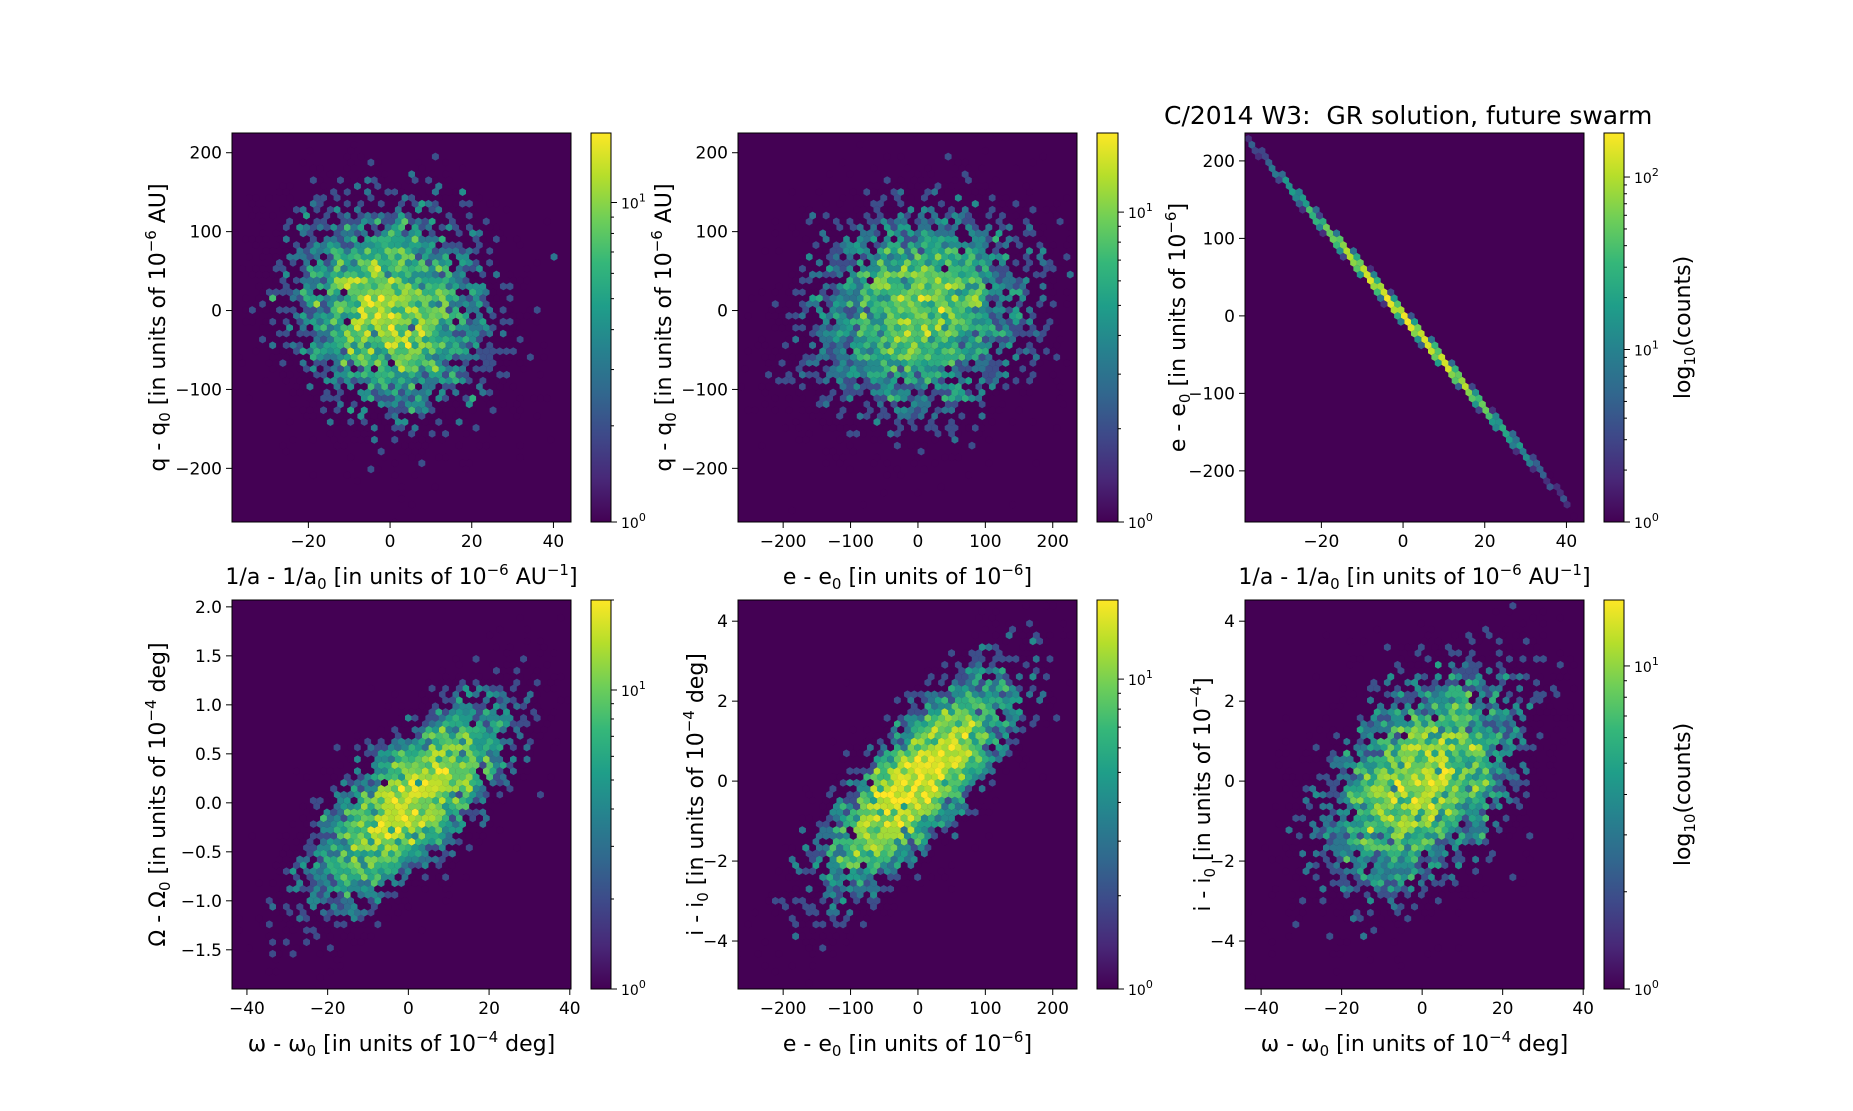  Describe the element at coordinates (401, 794) in the screenshot. I see `axes-frame` at that location.